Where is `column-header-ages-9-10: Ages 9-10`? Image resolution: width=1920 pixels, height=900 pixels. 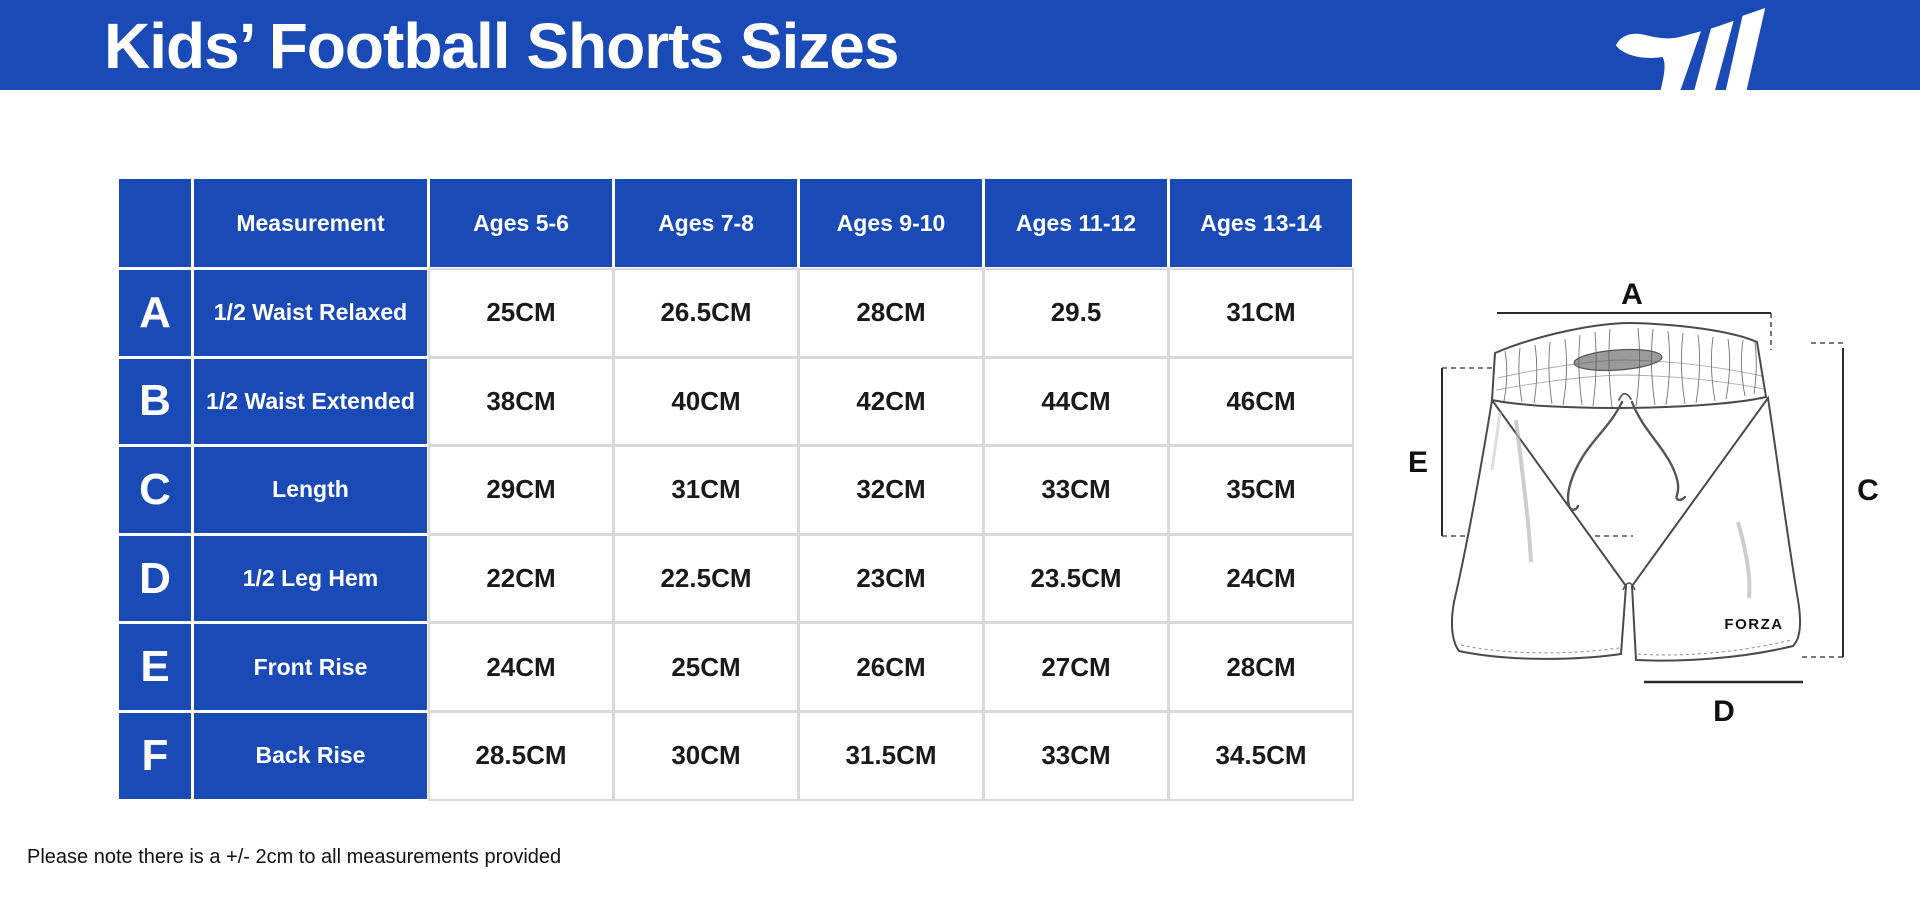 column-header-ages-9-10: Ages 9-10 is located at coordinates (891, 223).